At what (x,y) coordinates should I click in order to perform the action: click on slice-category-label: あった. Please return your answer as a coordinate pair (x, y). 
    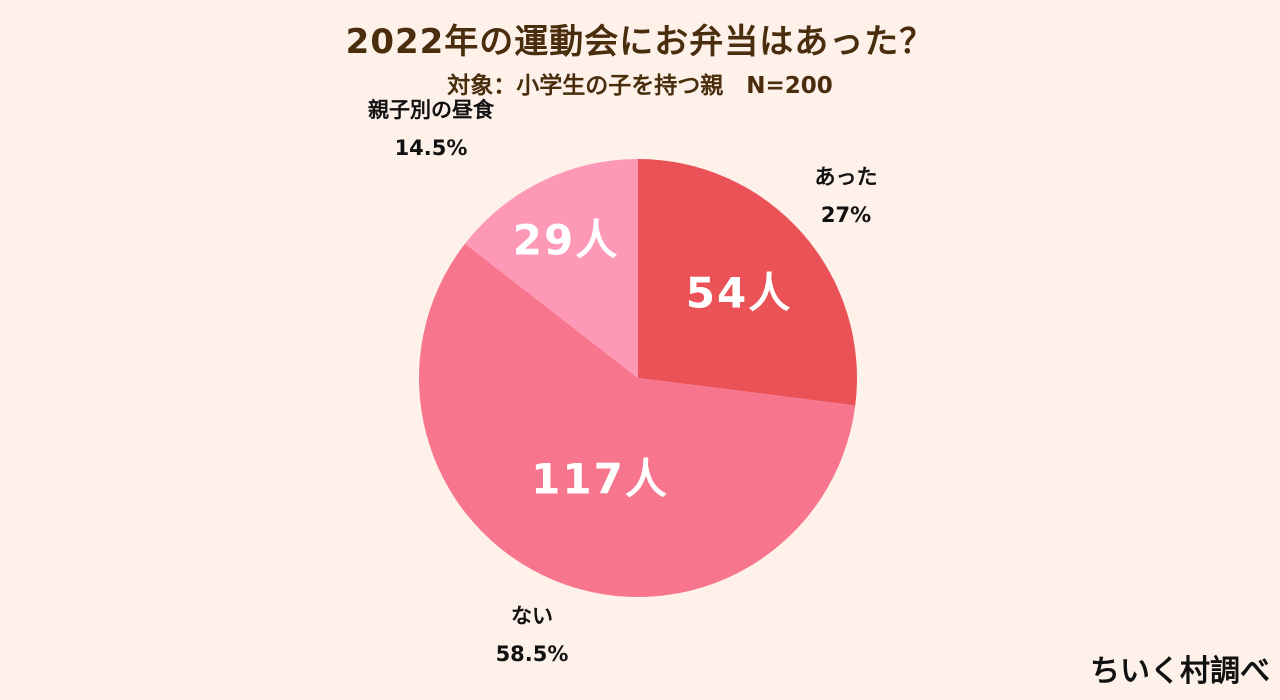
    Looking at the image, I should click on (846, 177).